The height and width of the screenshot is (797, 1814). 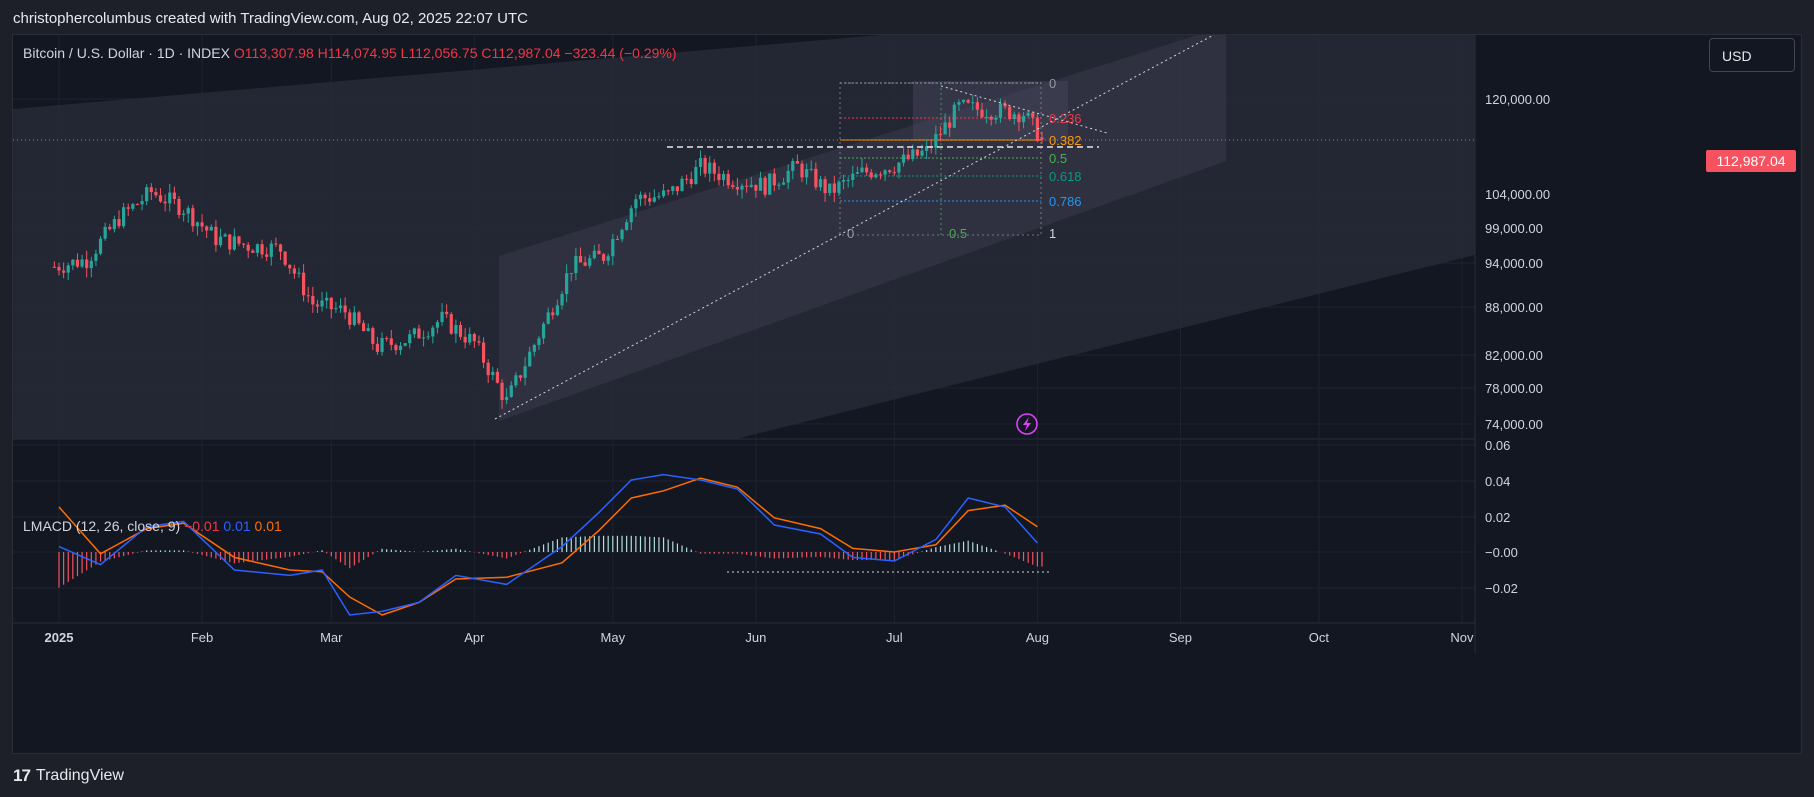 What do you see at coordinates (102, 526) in the screenshot?
I see `macd-label: LMACD (12, 26, close, 9)` at bounding box center [102, 526].